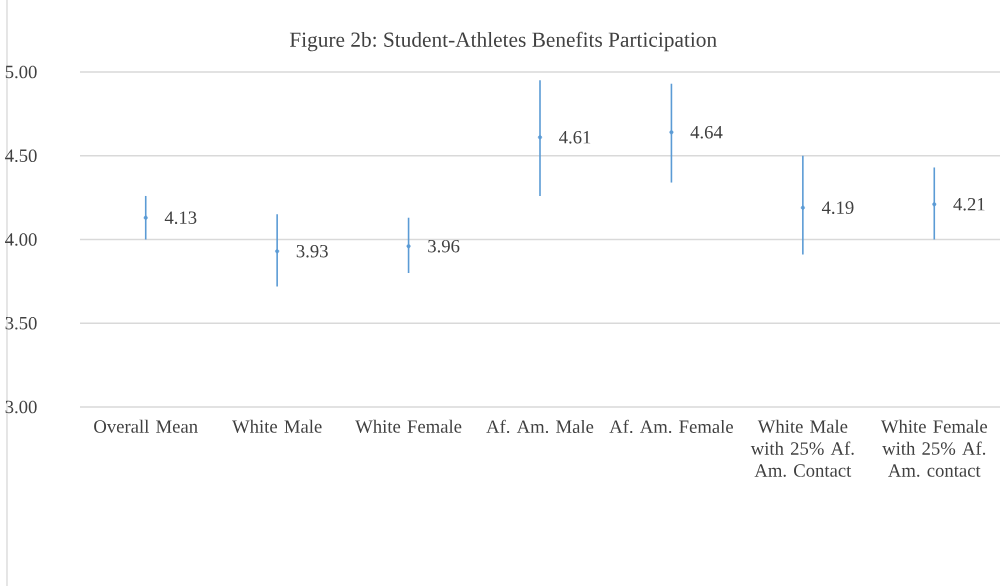 This screenshot has height=586, width=1004. I want to click on data-label: 4.64, so click(706, 132).